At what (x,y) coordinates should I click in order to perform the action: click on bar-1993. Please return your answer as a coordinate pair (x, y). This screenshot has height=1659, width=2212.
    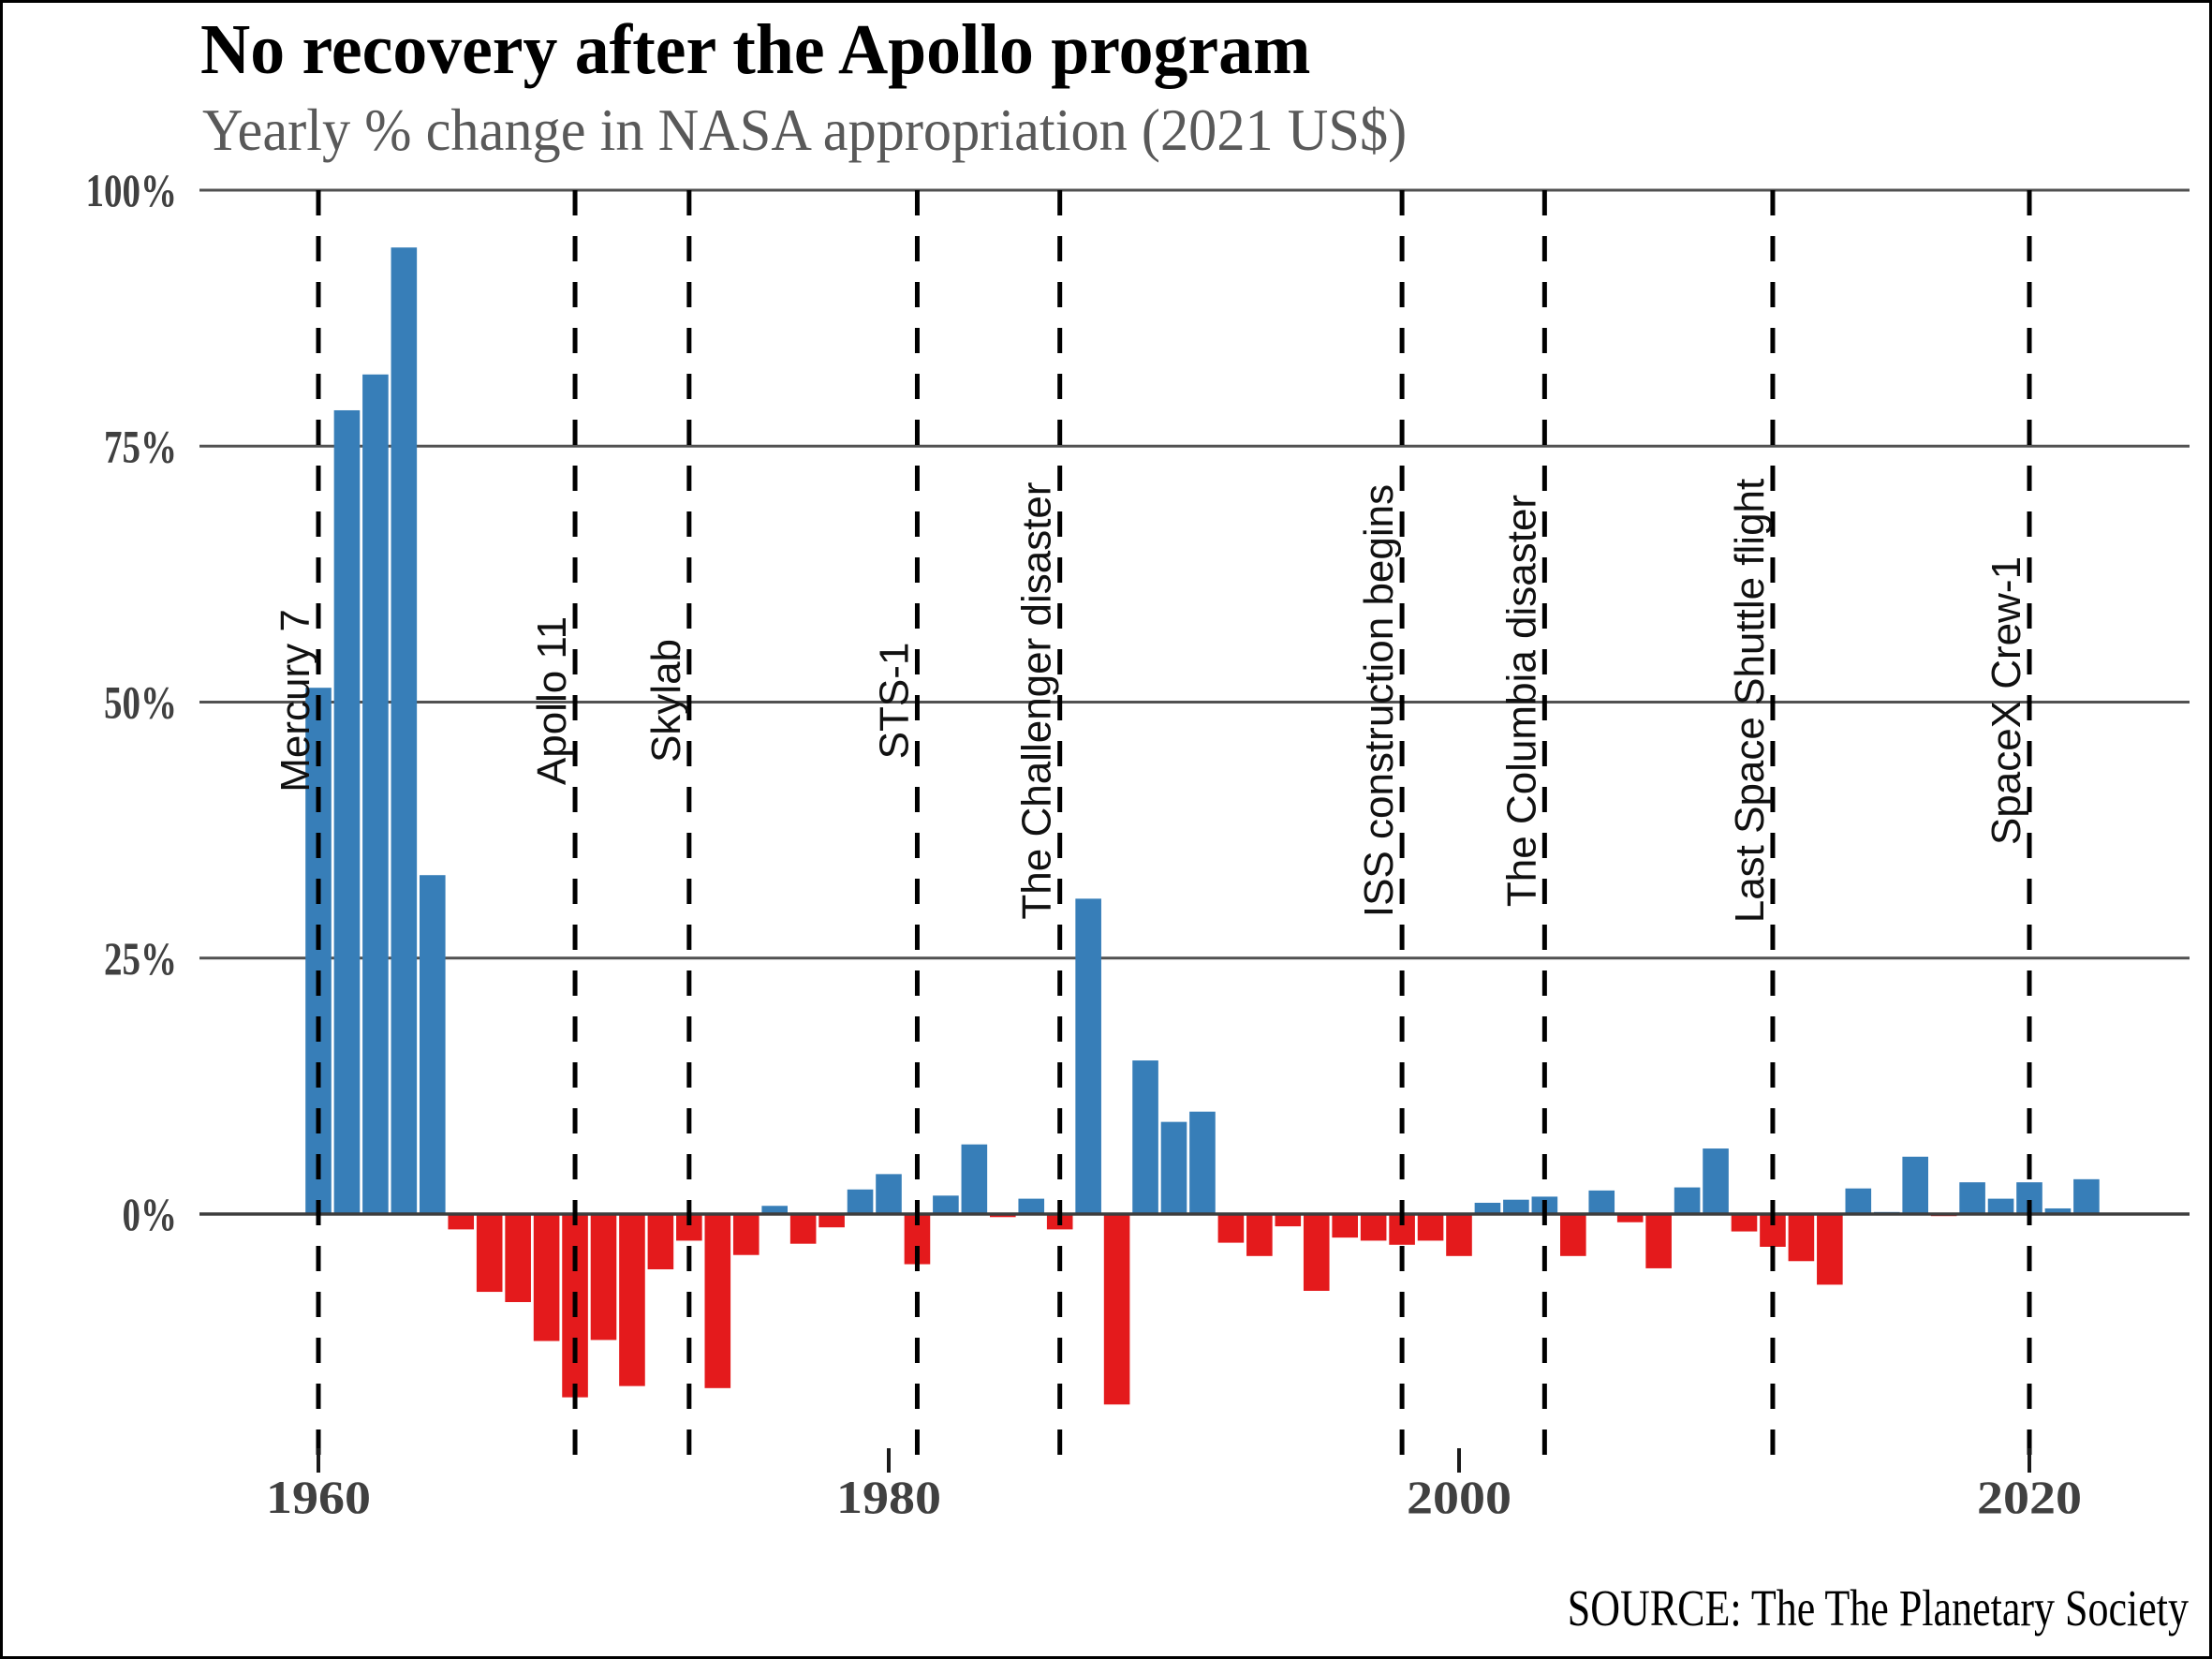
    Looking at the image, I should click on (1259, 1235).